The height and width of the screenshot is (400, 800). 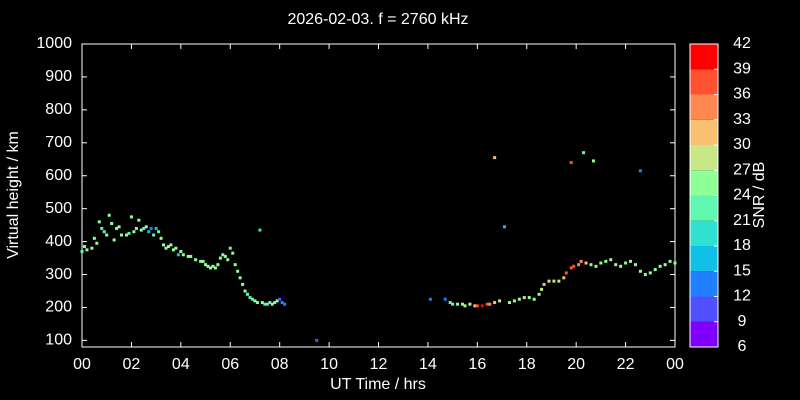 I want to click on x-tick-label: 10, so click(x=329, y=364).